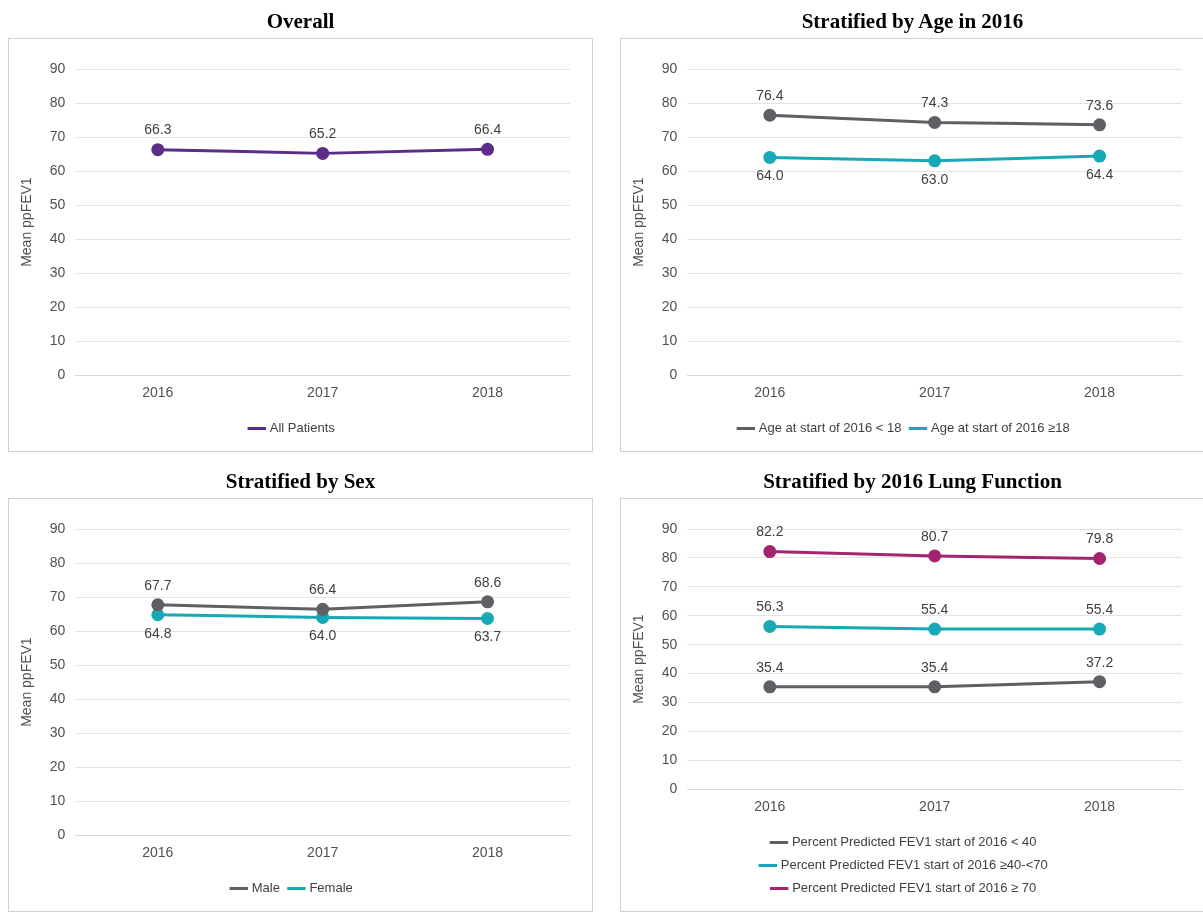 Image resolution: width=1203 pixels, height=912 pixels. I want to click on data-label: 67.7, so click(158, 584).